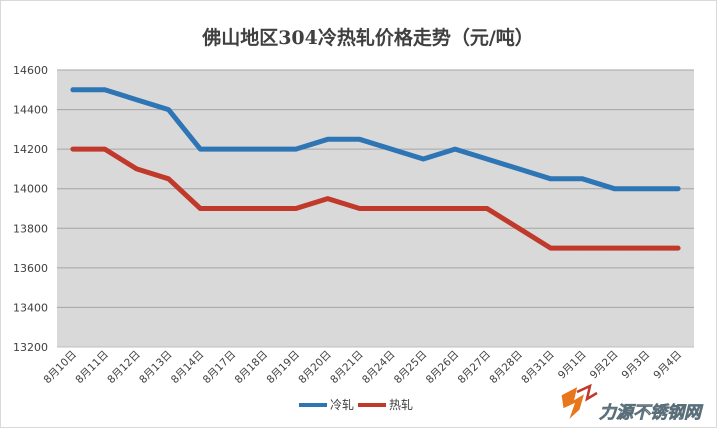 This screenshot has height=428, width=717. I want to click on x-tick-label: 9月3日, so click(636, 365).